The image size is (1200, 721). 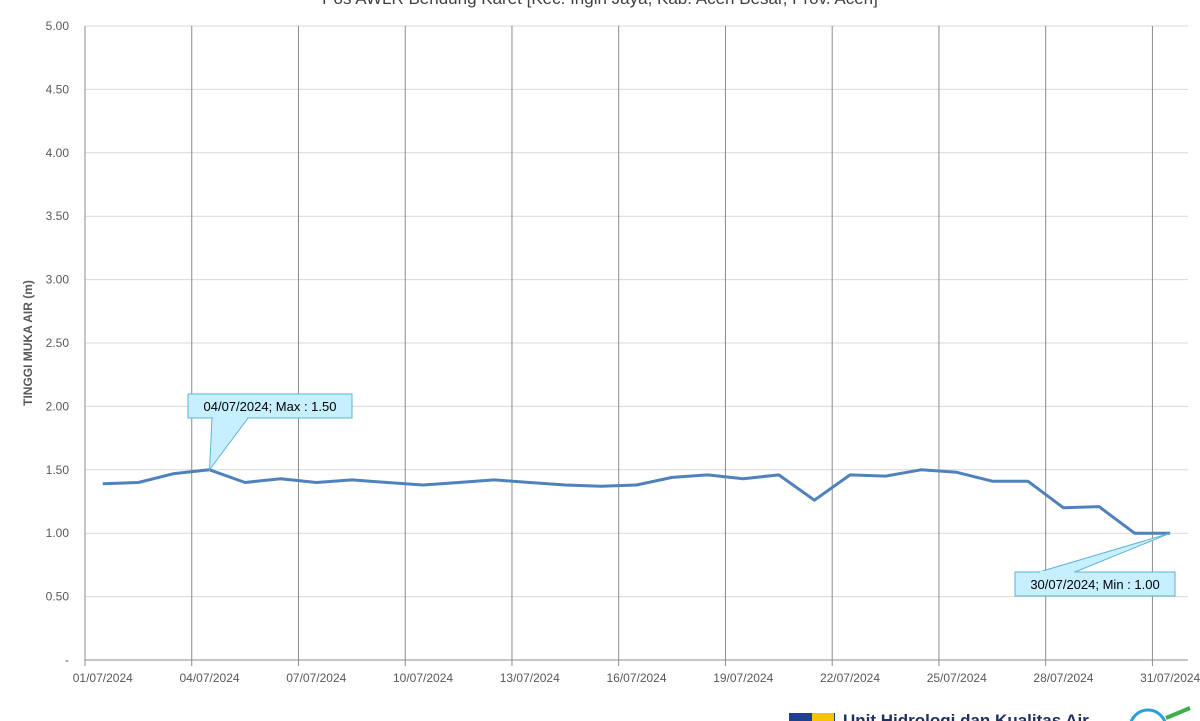 I want to click on annotation-text: 04/07/2024; Max : 1.50, so click(x=270, y=406).